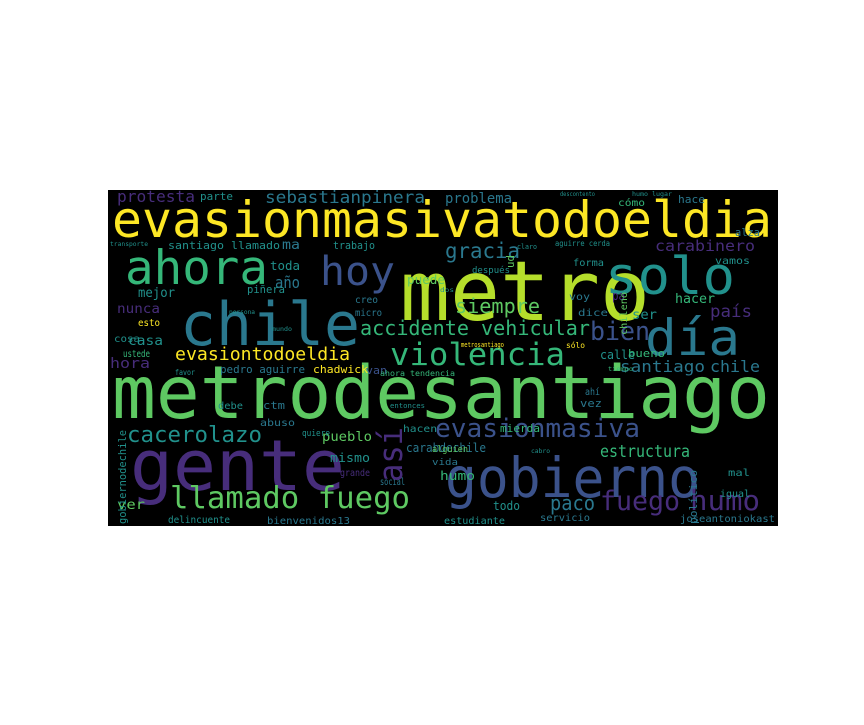 This screenshot has width=864, height=725. Describe the element at coordinates (525, 291) in the screenshot. I see `word: metro` at that location.